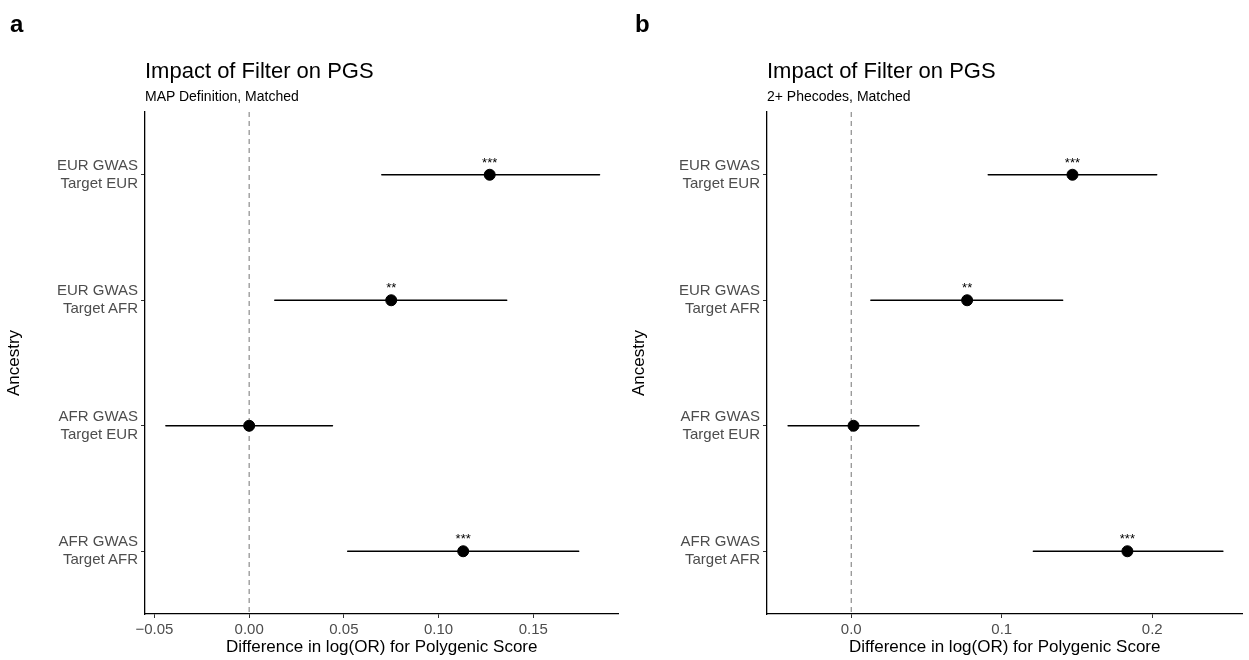 This screenshot has height=660, width=1249. I want to click on x-tick-label: −0.05, so click(154, 629).